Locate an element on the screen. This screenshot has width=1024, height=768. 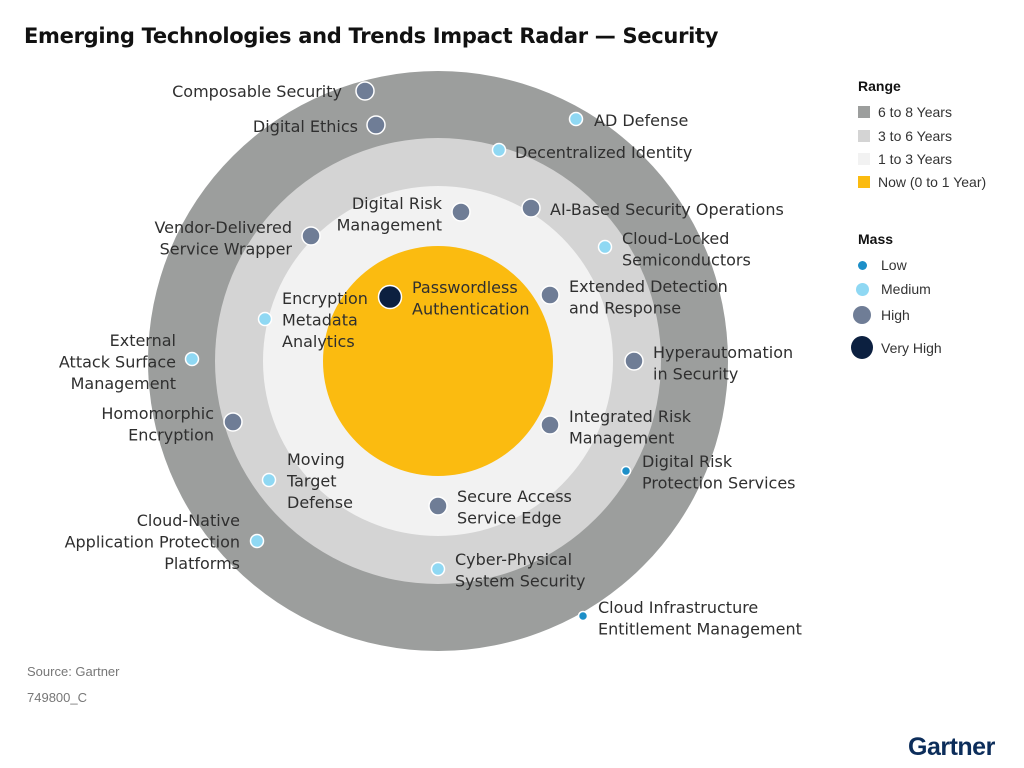
mass-dot-medium is located at coordinates (862, 289).